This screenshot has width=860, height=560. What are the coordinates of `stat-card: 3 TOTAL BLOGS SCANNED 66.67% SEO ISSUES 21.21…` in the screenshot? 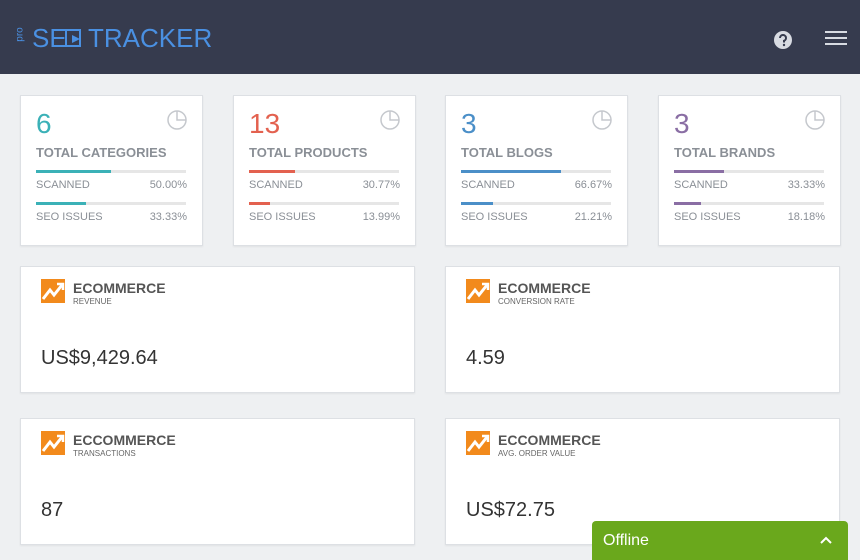 It's located at (536, 170).